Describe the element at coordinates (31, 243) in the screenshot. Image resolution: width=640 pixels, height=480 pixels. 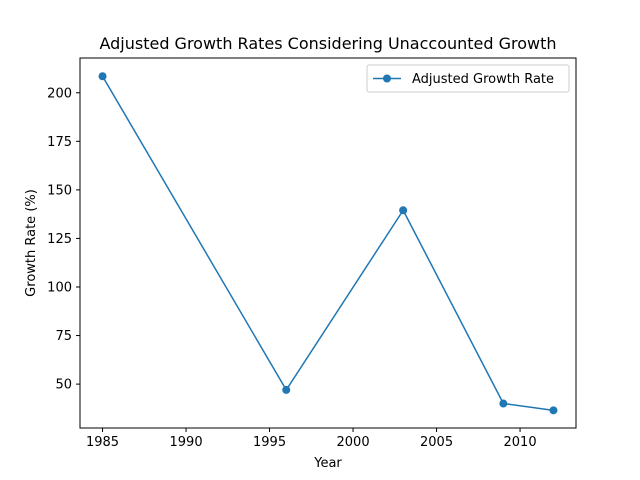
I see `y-axis-label: Growth Rate (%)` at that location.